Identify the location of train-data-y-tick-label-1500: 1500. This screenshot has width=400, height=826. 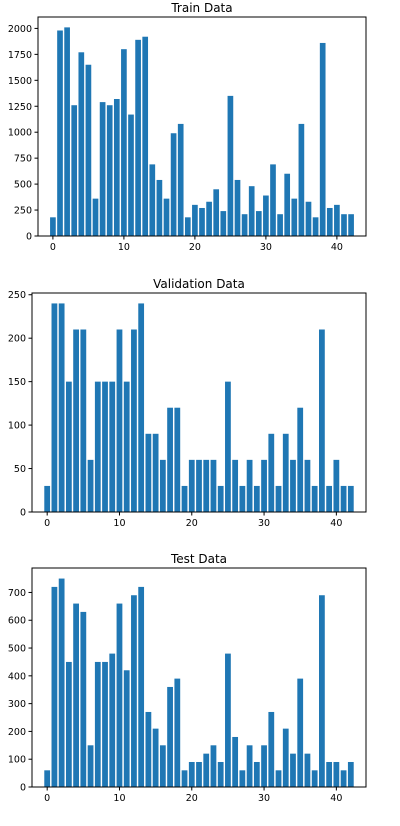
(20, 81).